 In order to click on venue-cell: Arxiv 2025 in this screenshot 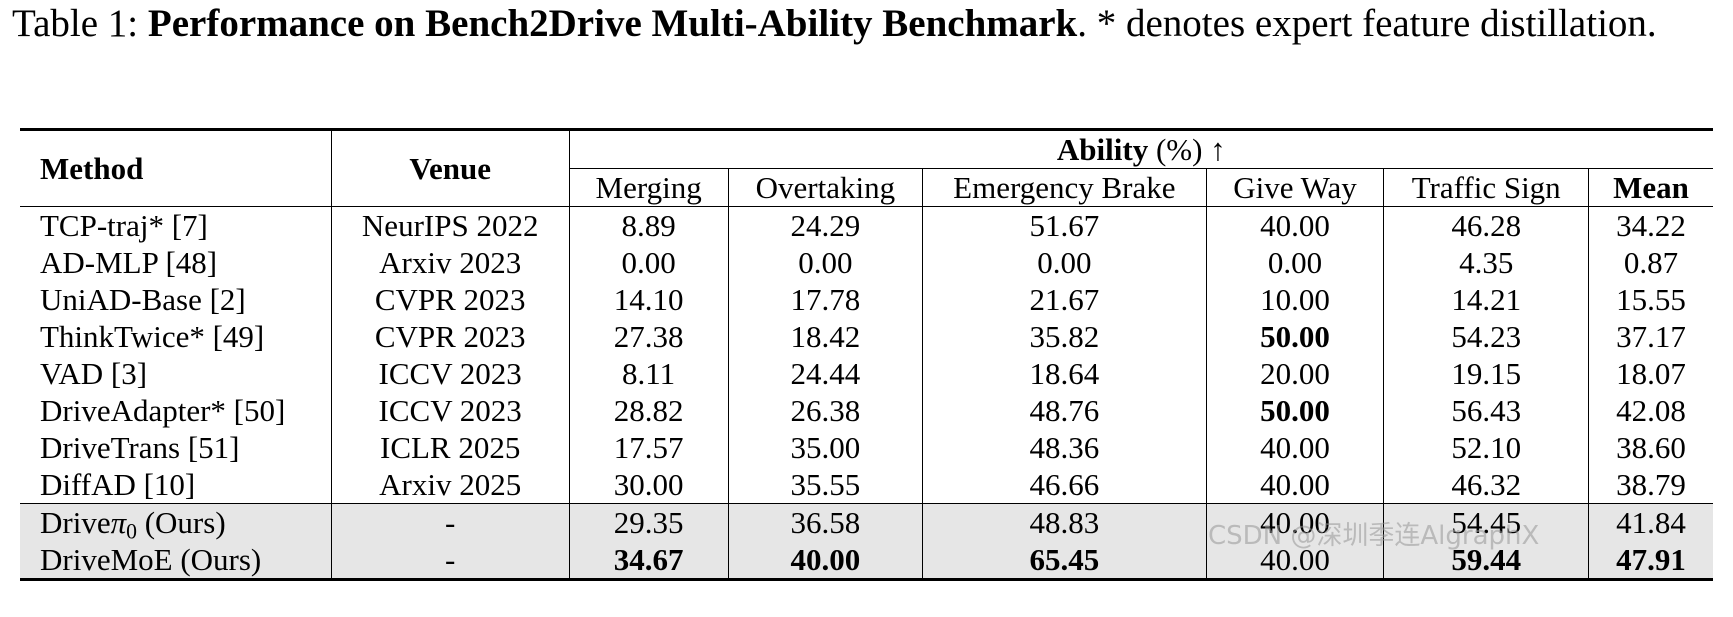, I will do `click(450, 485)`.